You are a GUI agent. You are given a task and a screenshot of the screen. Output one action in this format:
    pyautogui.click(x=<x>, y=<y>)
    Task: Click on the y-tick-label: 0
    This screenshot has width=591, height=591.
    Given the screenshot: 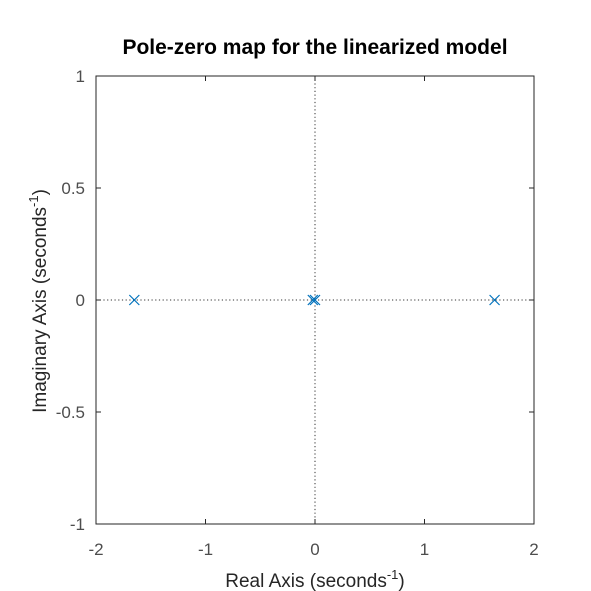 What is the action you would take?
    pyautogui.click(x=80, y=300)
    